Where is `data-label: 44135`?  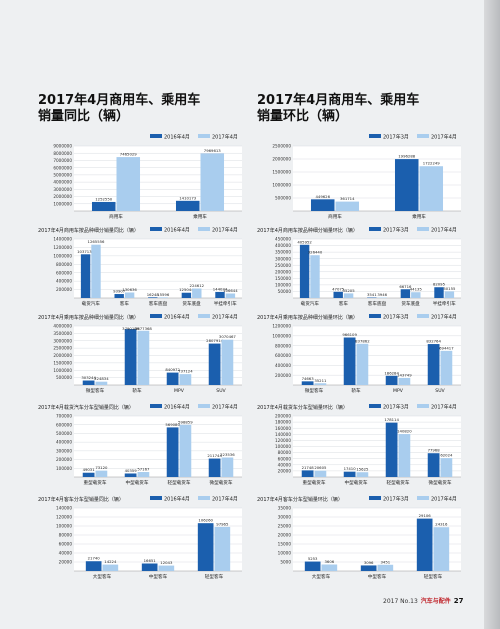 data-label: 44135 is located at coordinates (416, 289).